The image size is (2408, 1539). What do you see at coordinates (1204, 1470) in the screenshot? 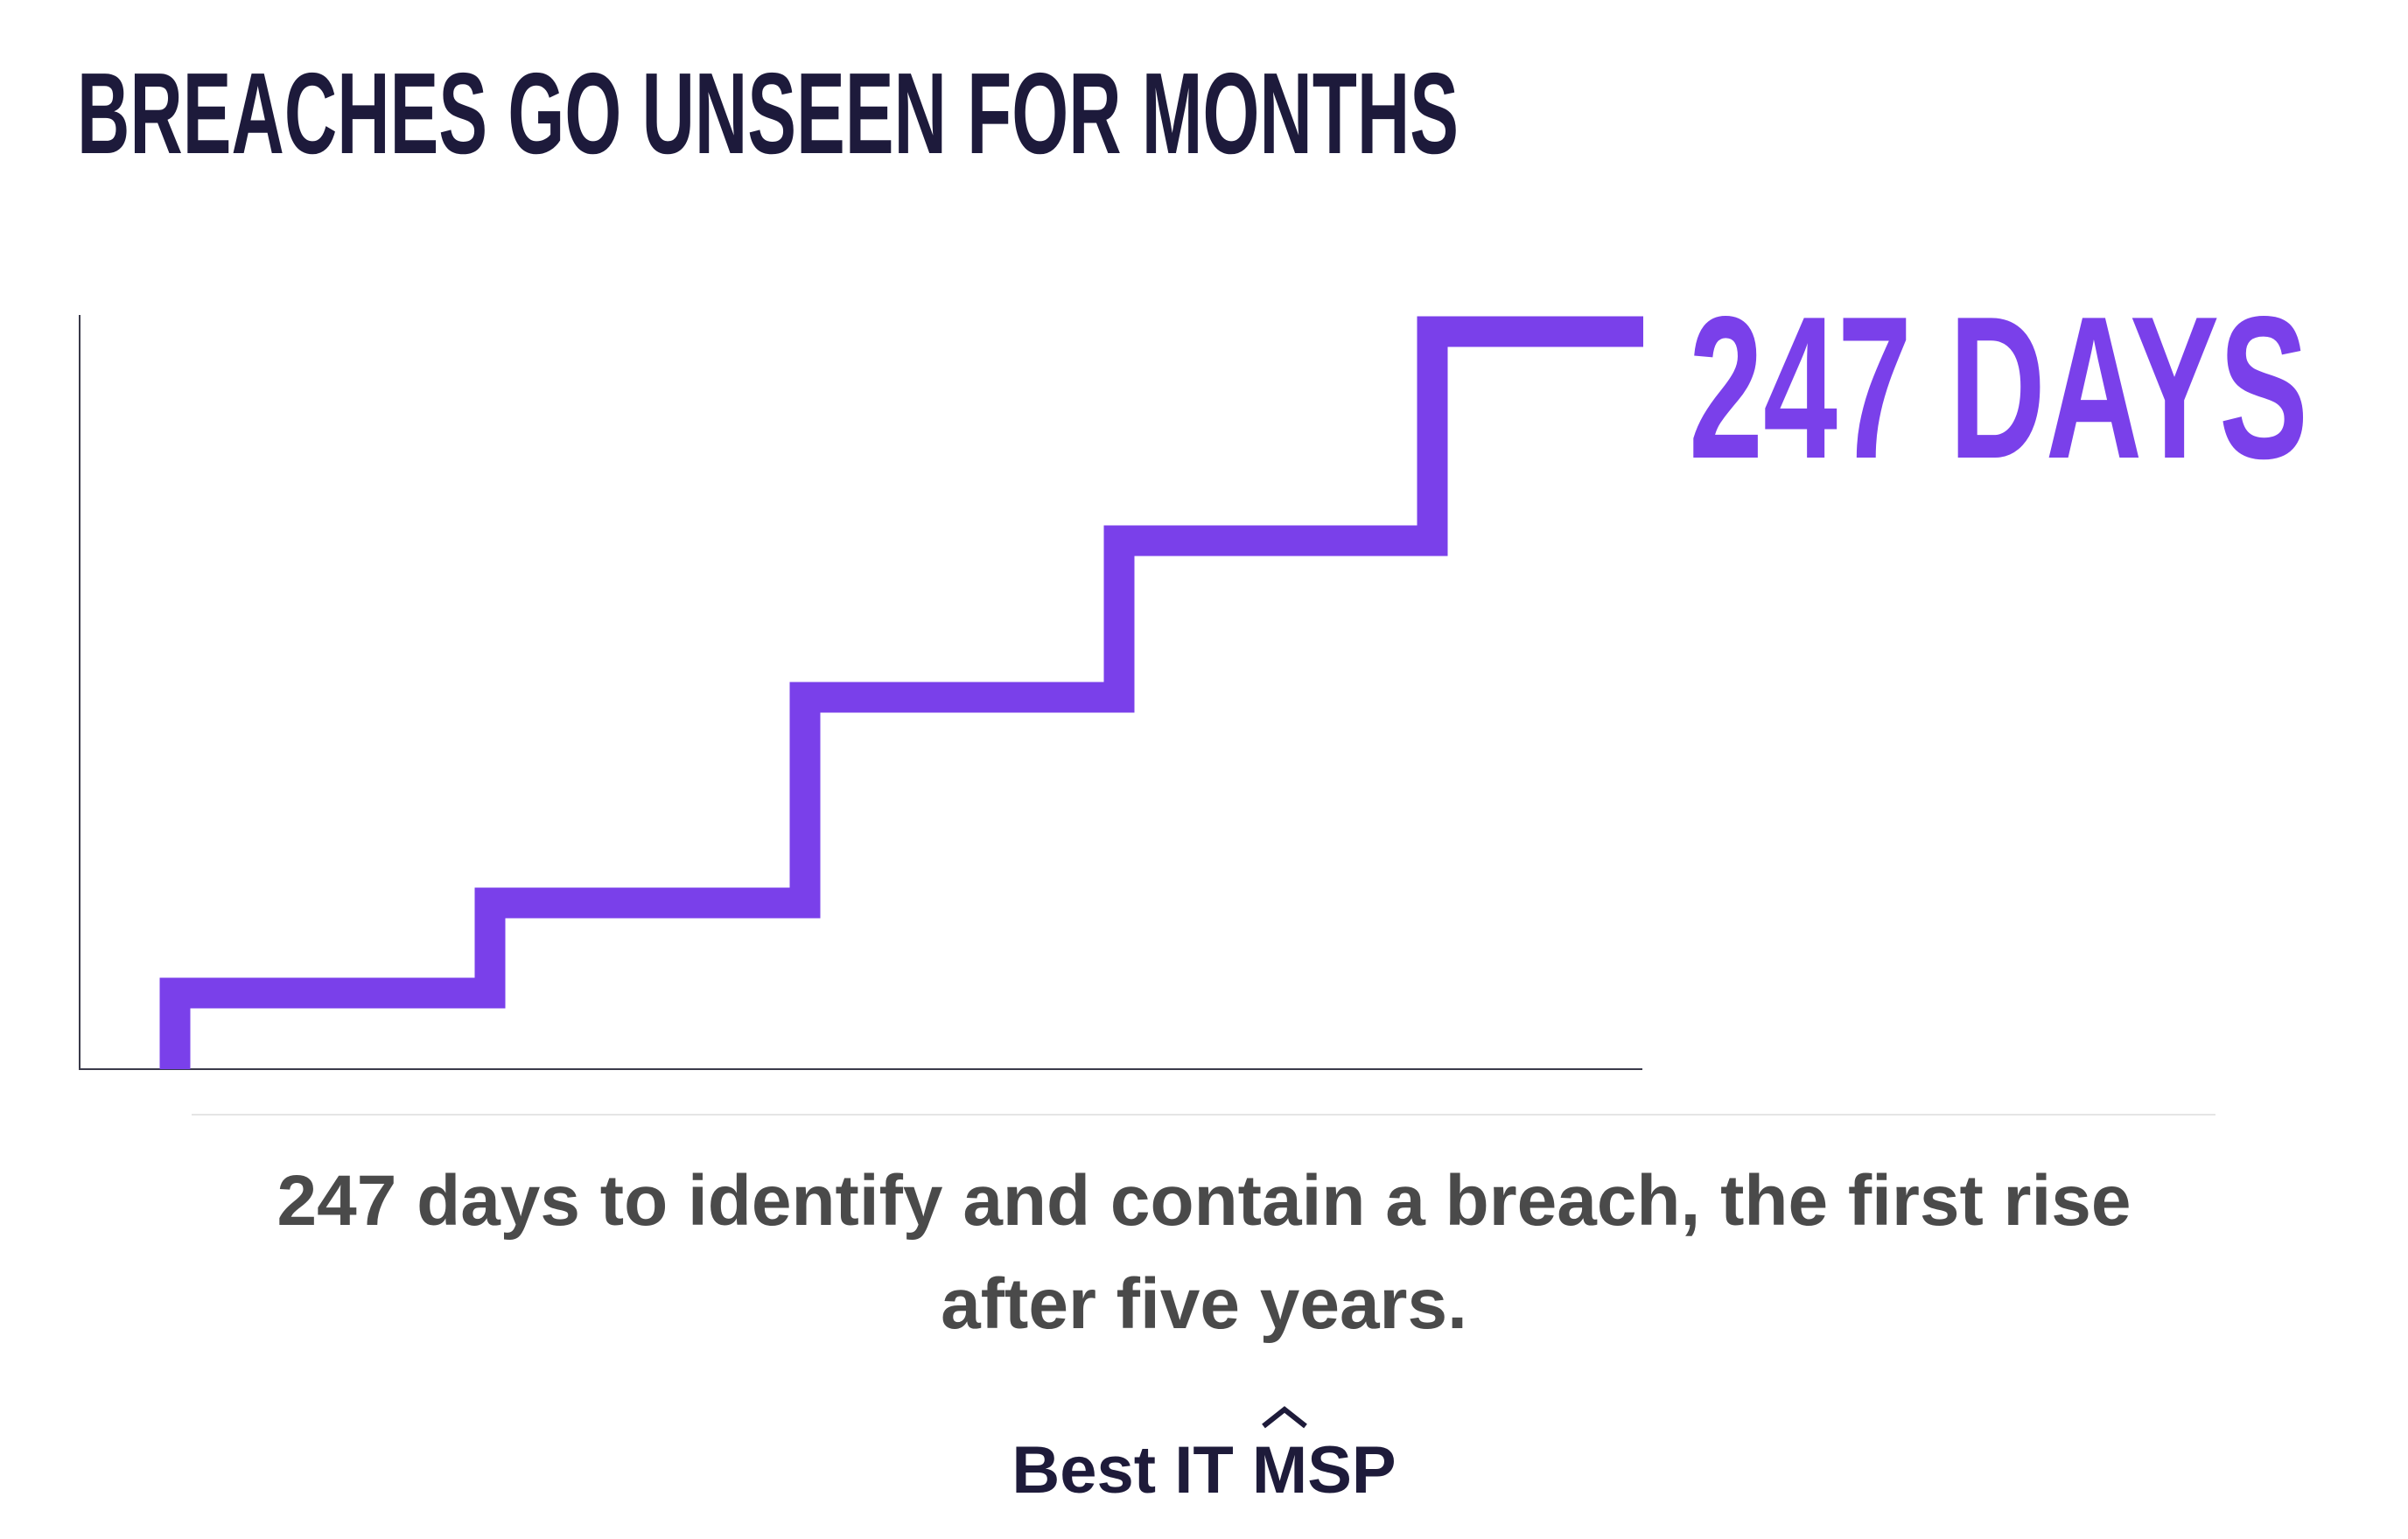
I see `brand: Best IT MSP` at bounding box center [1204, 1470].